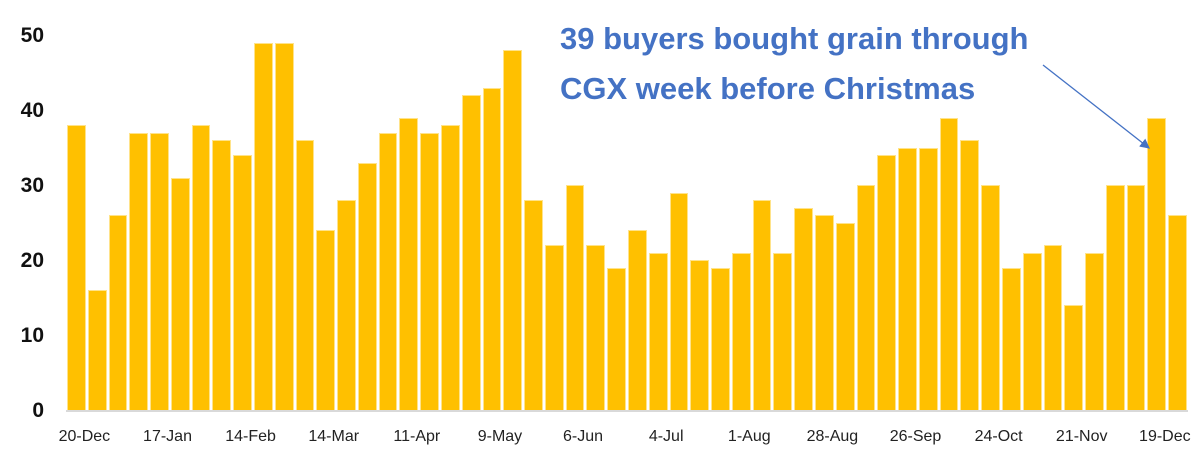 The image size is (1203, 462). Describe the element at coordinates (32, 185) in the screenshot. I see `y-tick-label: 30` at that location.